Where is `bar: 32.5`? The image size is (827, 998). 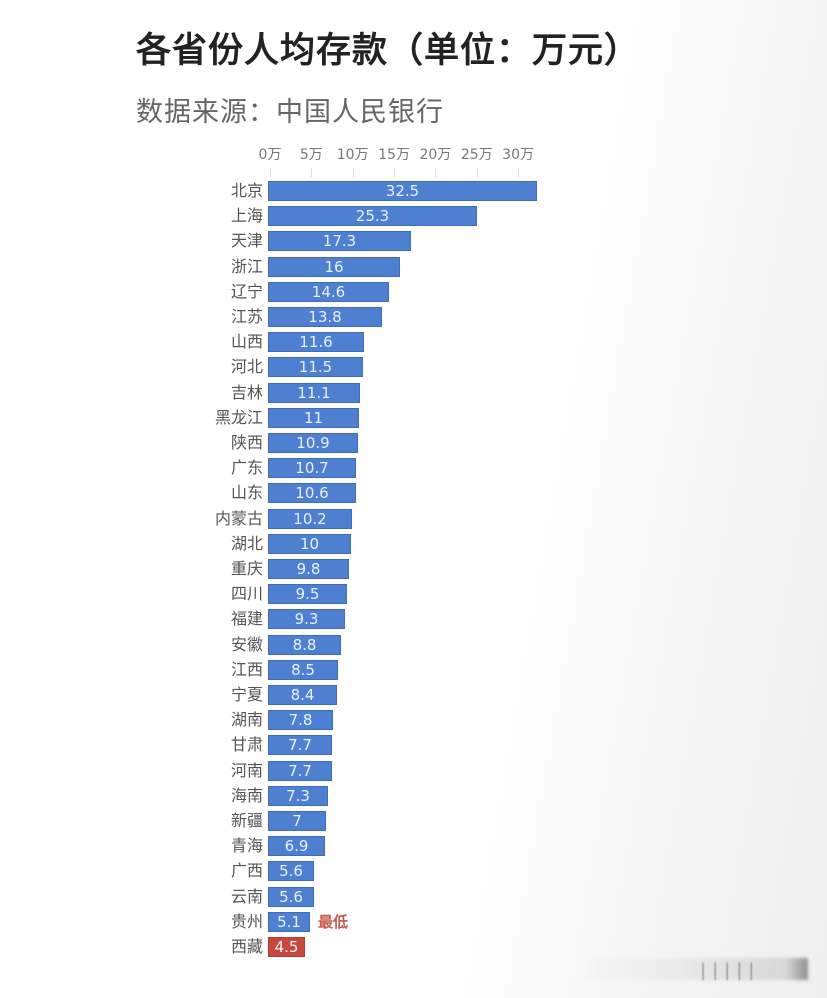
bar: 32.5 is located at coordinates (402, 191).